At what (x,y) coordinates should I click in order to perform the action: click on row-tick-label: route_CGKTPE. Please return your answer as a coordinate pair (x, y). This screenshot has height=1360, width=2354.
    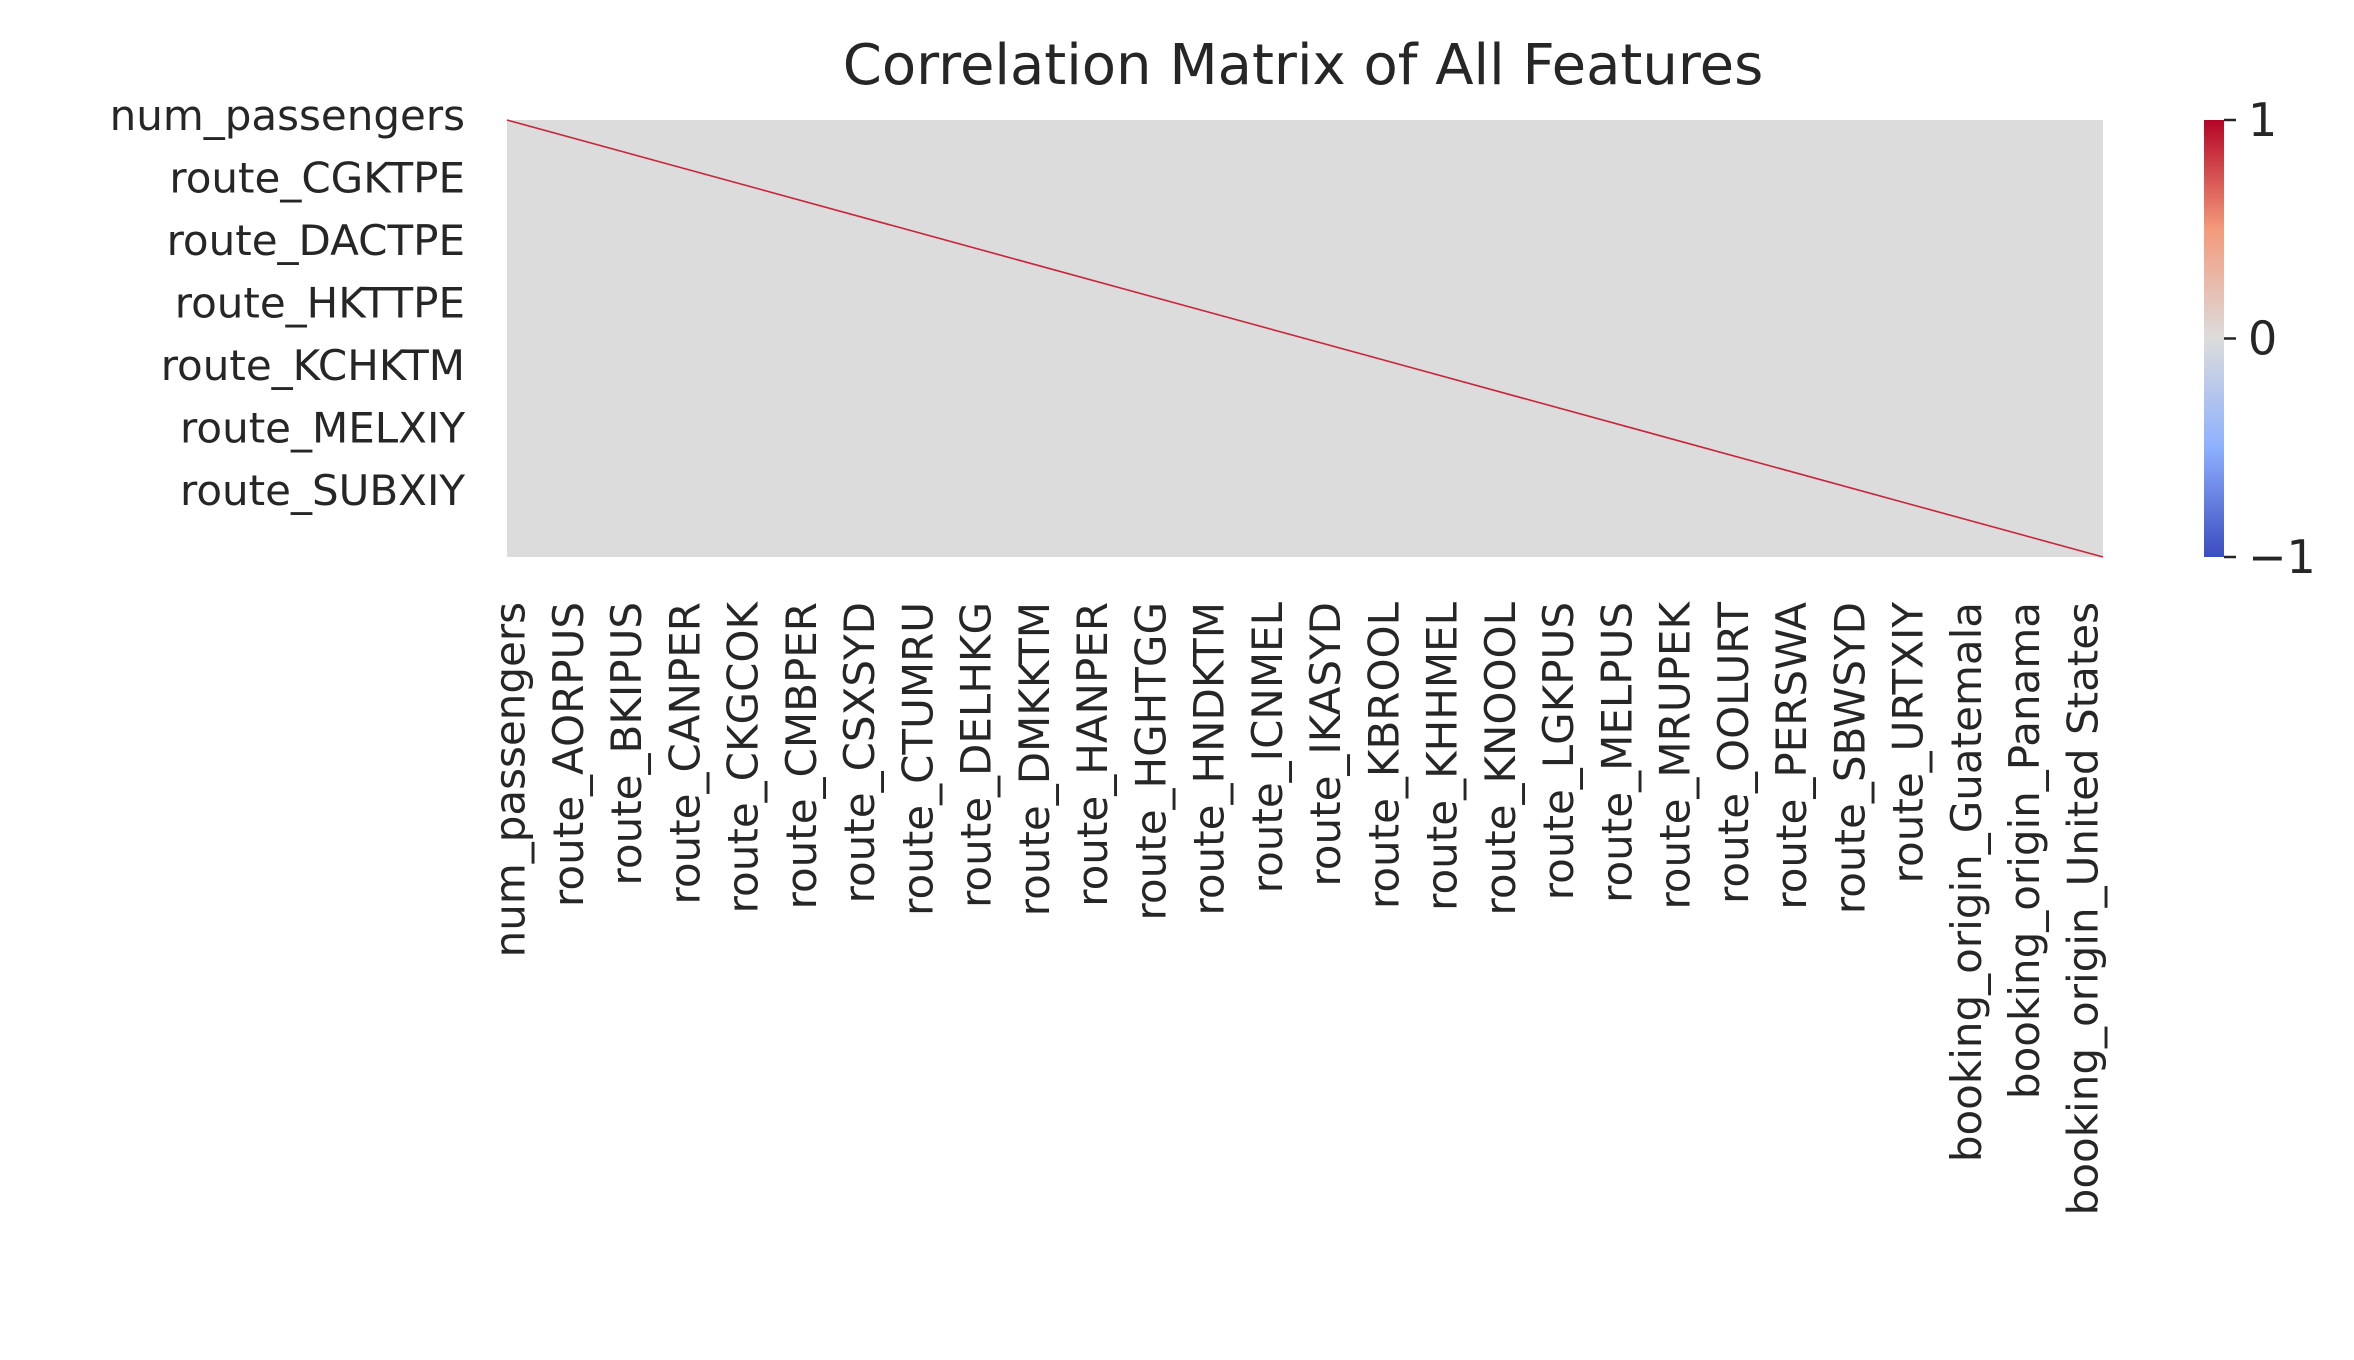
    Looking at the image, I should click on (317, 178).